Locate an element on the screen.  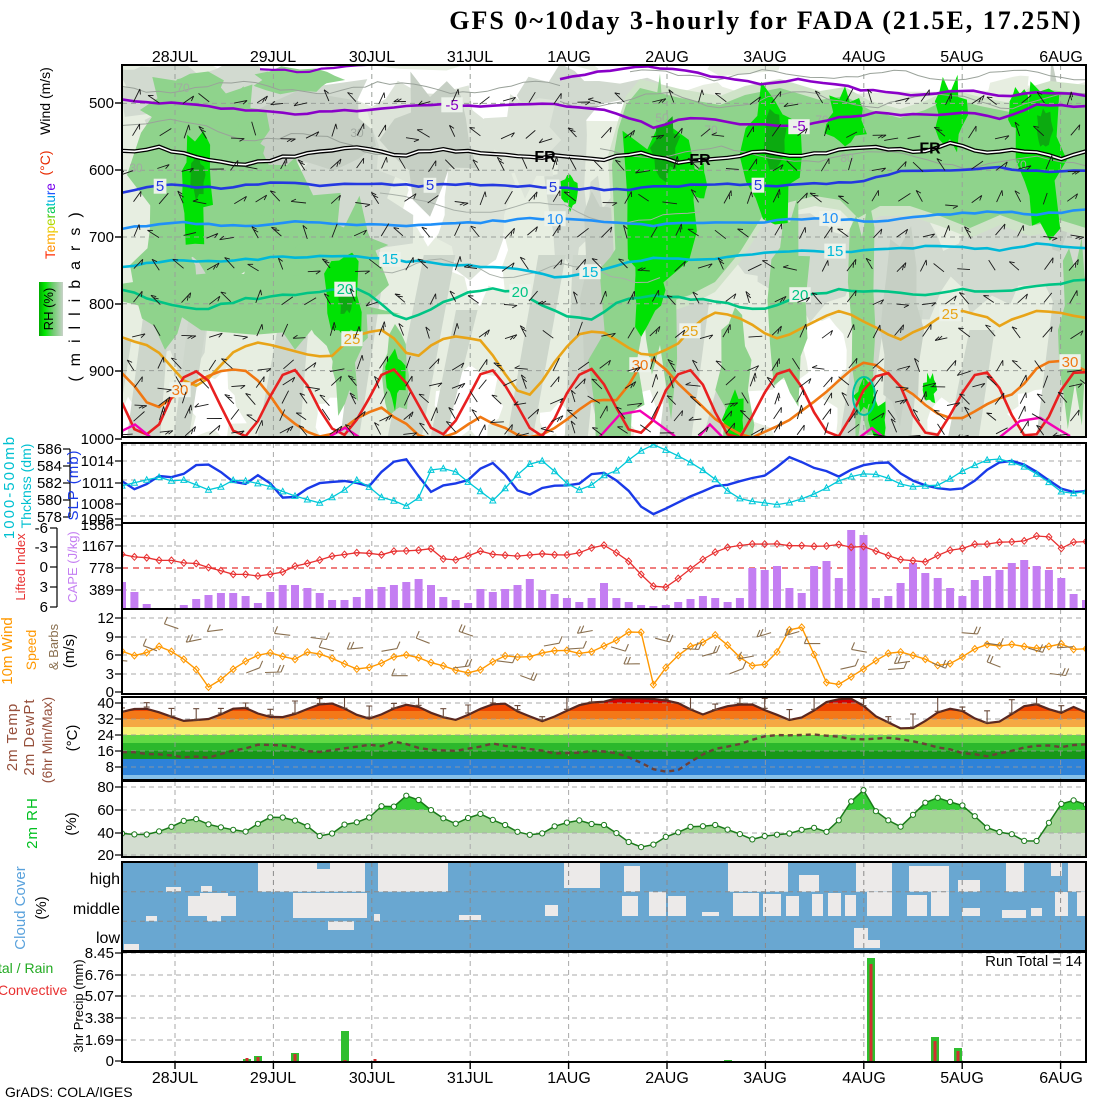
svg-text: (m/s) is located at coordinates (69, 651).